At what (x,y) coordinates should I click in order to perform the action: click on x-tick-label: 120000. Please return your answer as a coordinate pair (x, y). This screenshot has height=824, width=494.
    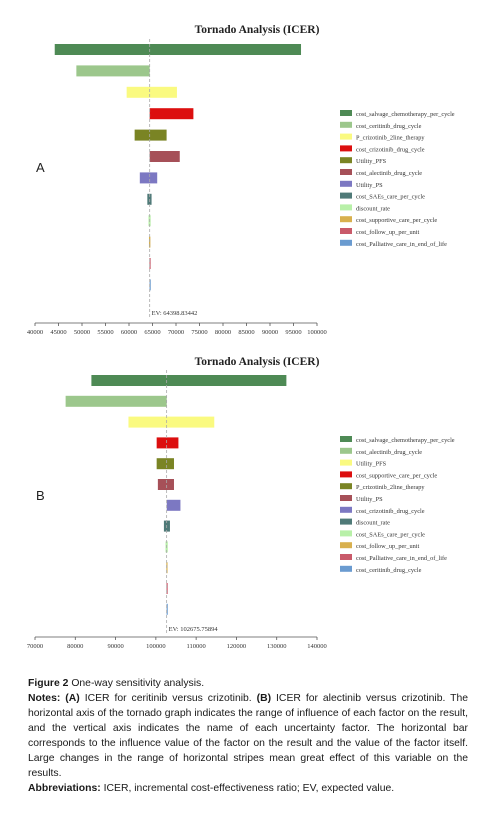
    Looking at the image, I should click on (237, 646).